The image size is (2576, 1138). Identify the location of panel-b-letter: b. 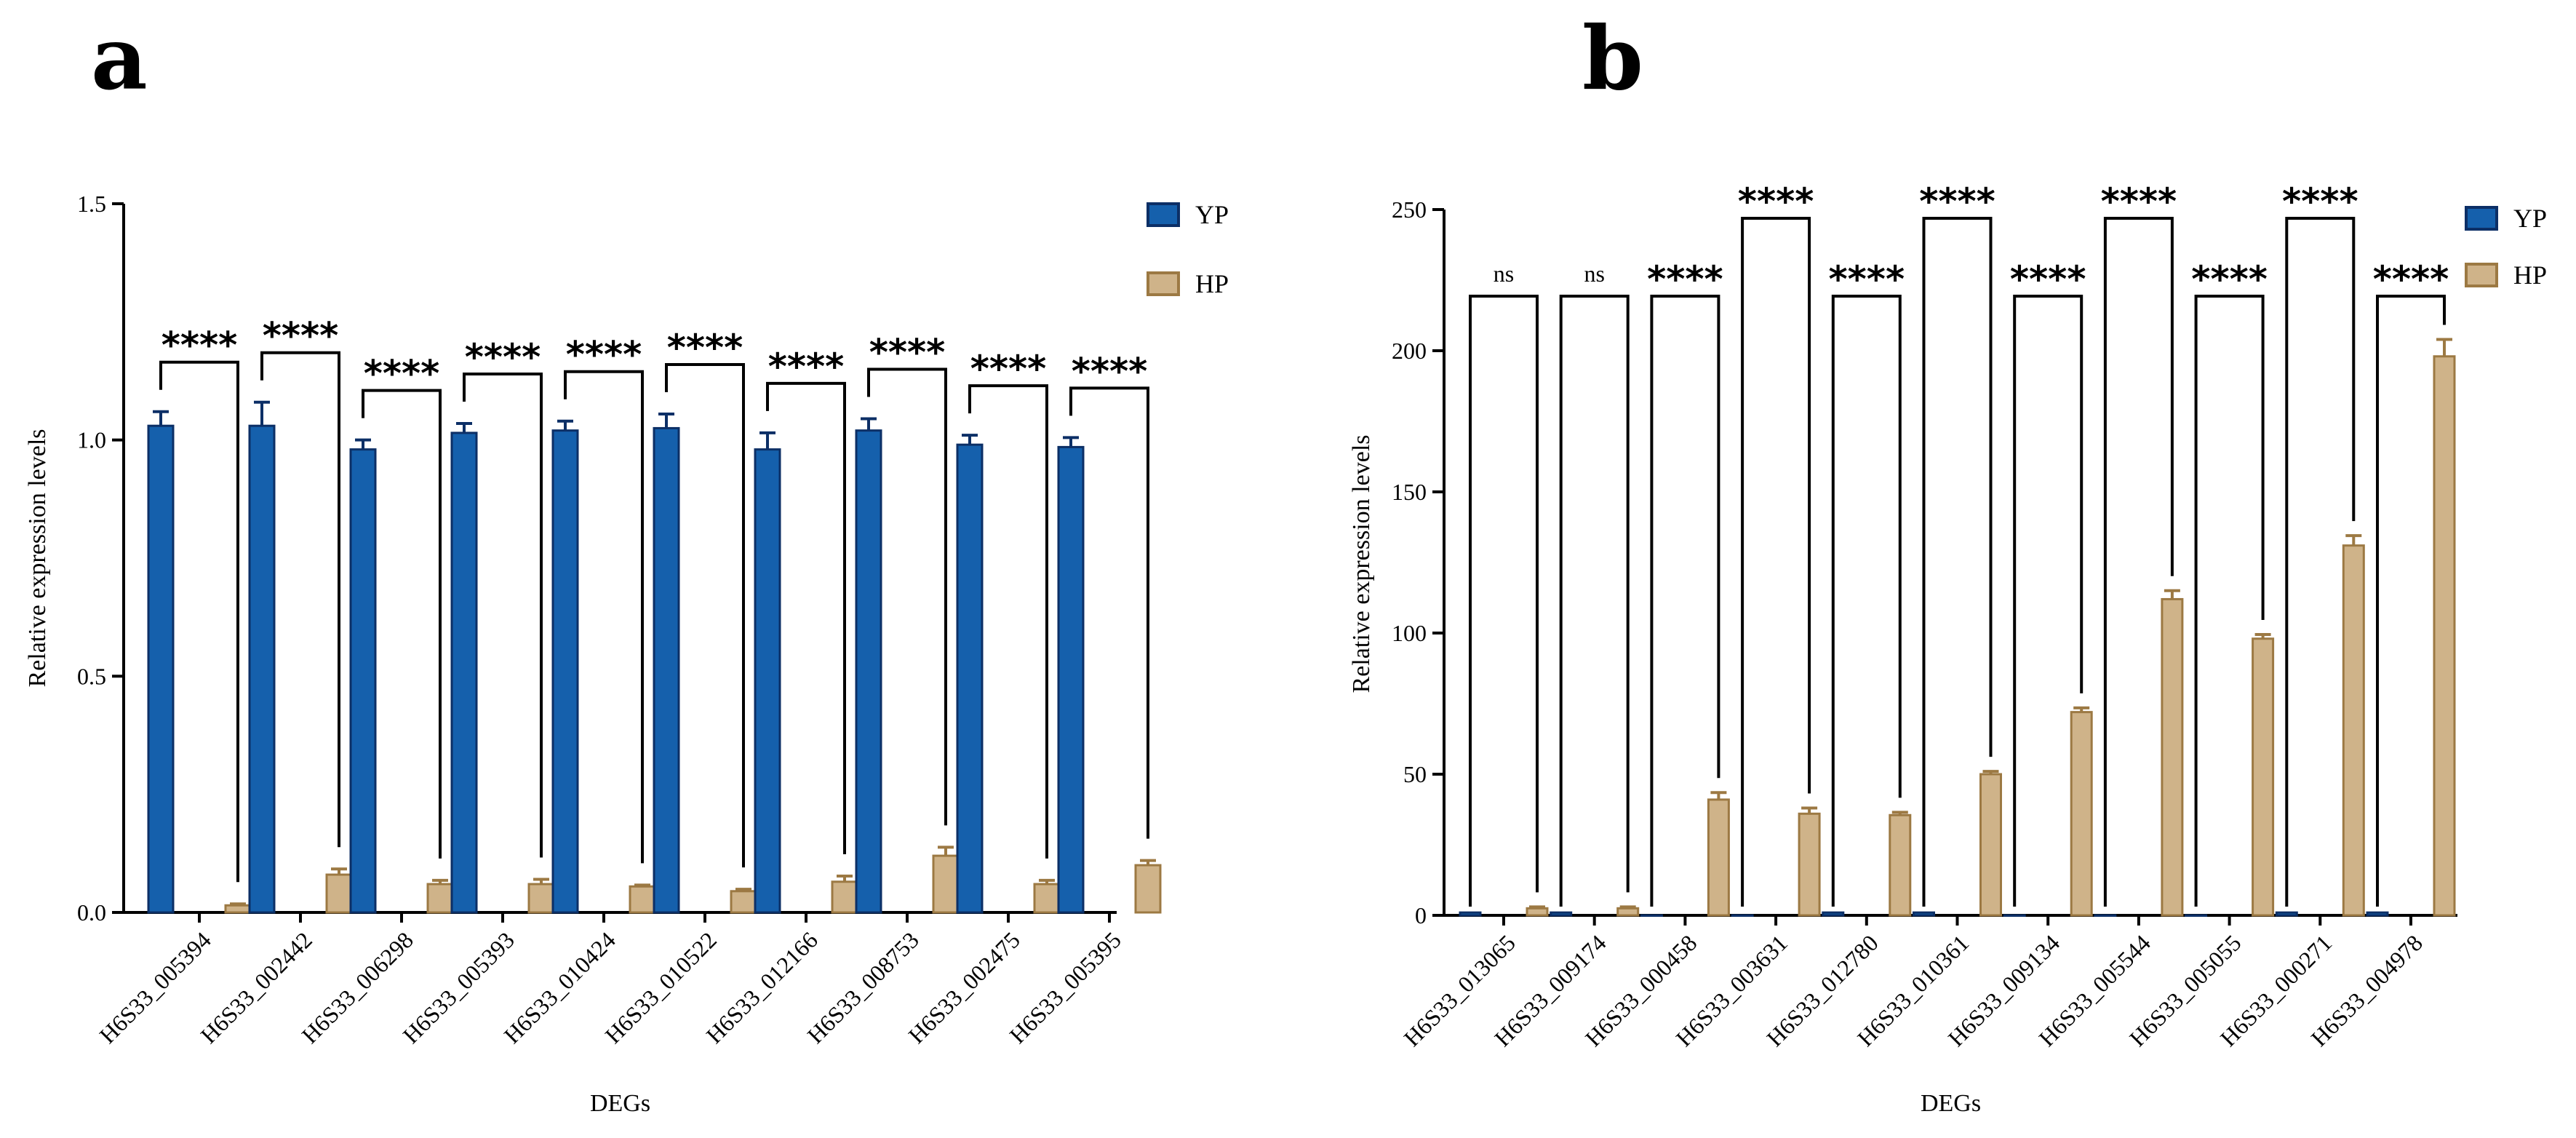
(1612, 59).